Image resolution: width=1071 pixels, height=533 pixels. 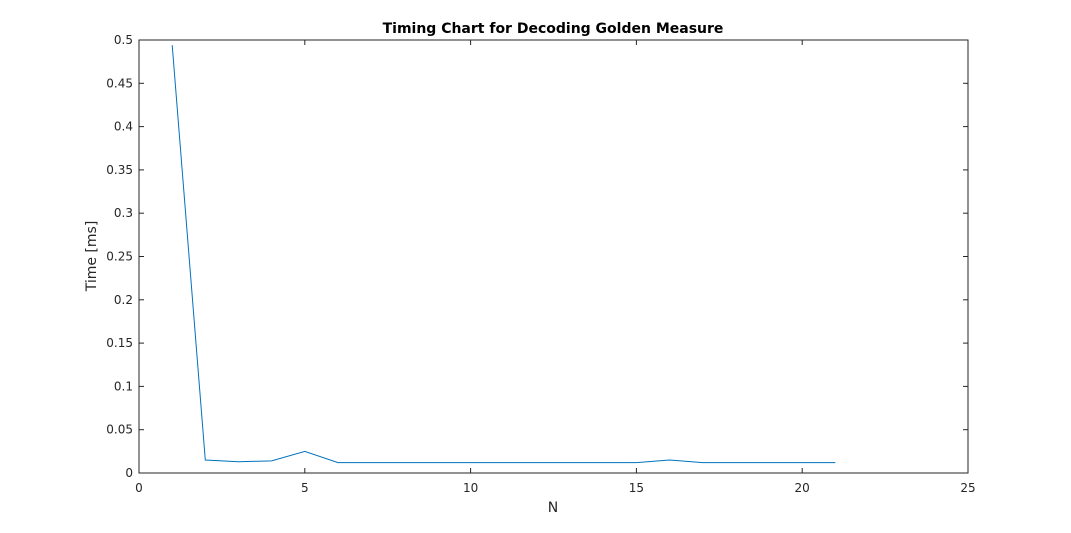 I want to click on y-tick-label: 0.3, so click(x=123, y=213).